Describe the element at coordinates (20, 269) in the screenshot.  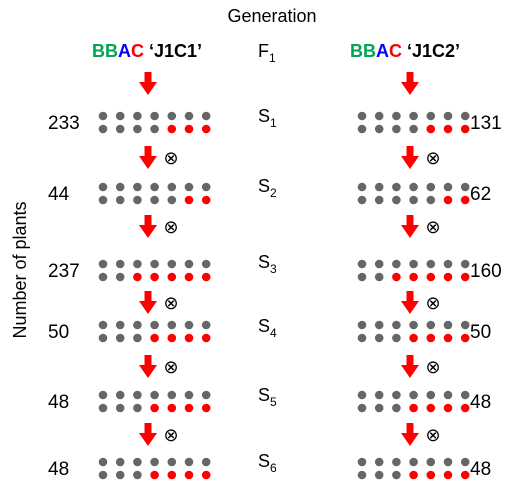
I see `number-of-plants-label: Number of plants` at that location.